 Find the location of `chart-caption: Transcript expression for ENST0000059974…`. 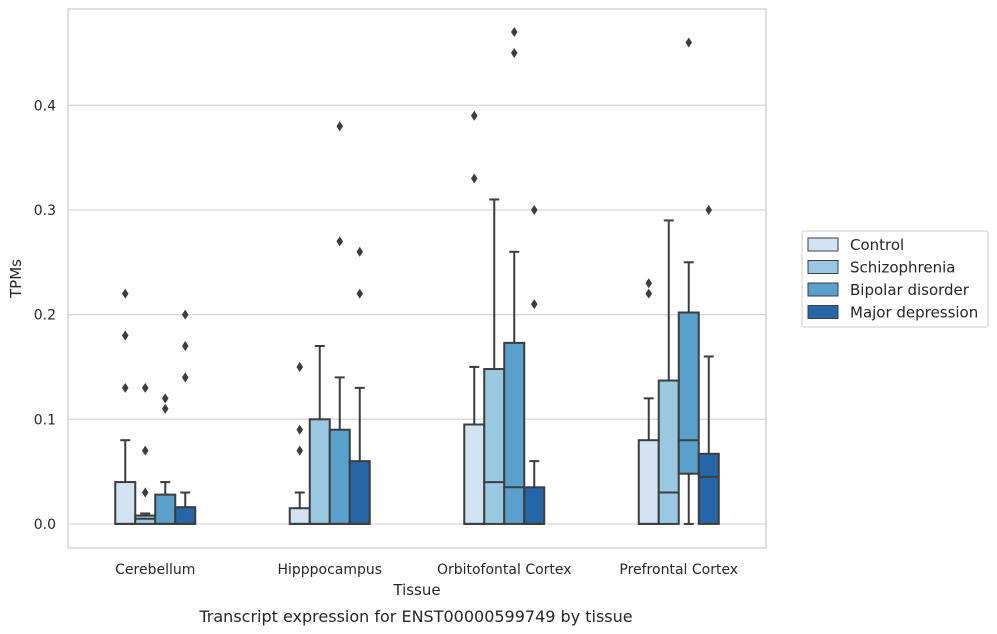

chart-caption: Transcript expression for ENST0000059974… is located at coordinates (415, 616).